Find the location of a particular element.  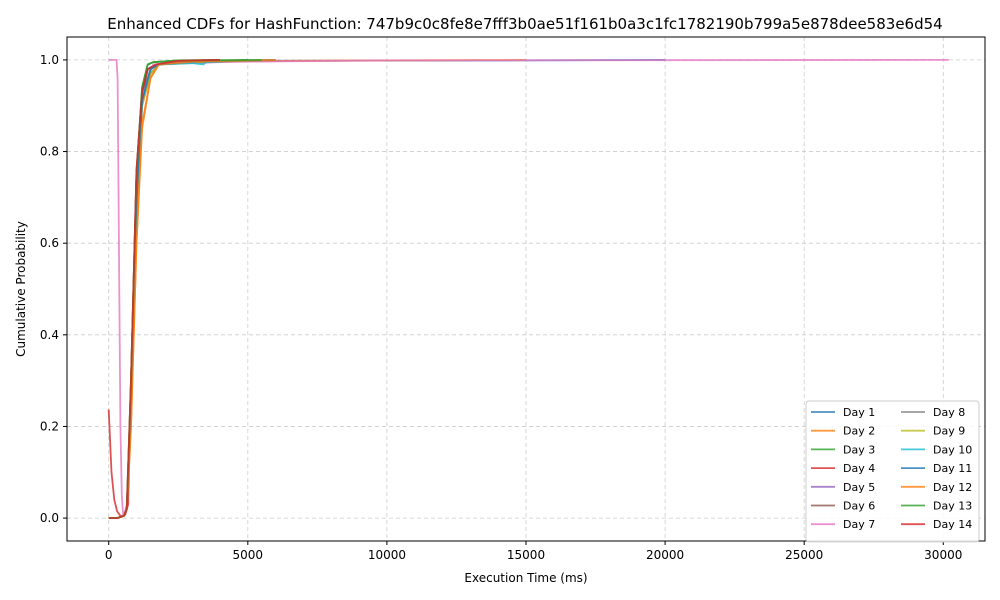

legend-entry-label: Day 4 is located at coordinates (859, 468).